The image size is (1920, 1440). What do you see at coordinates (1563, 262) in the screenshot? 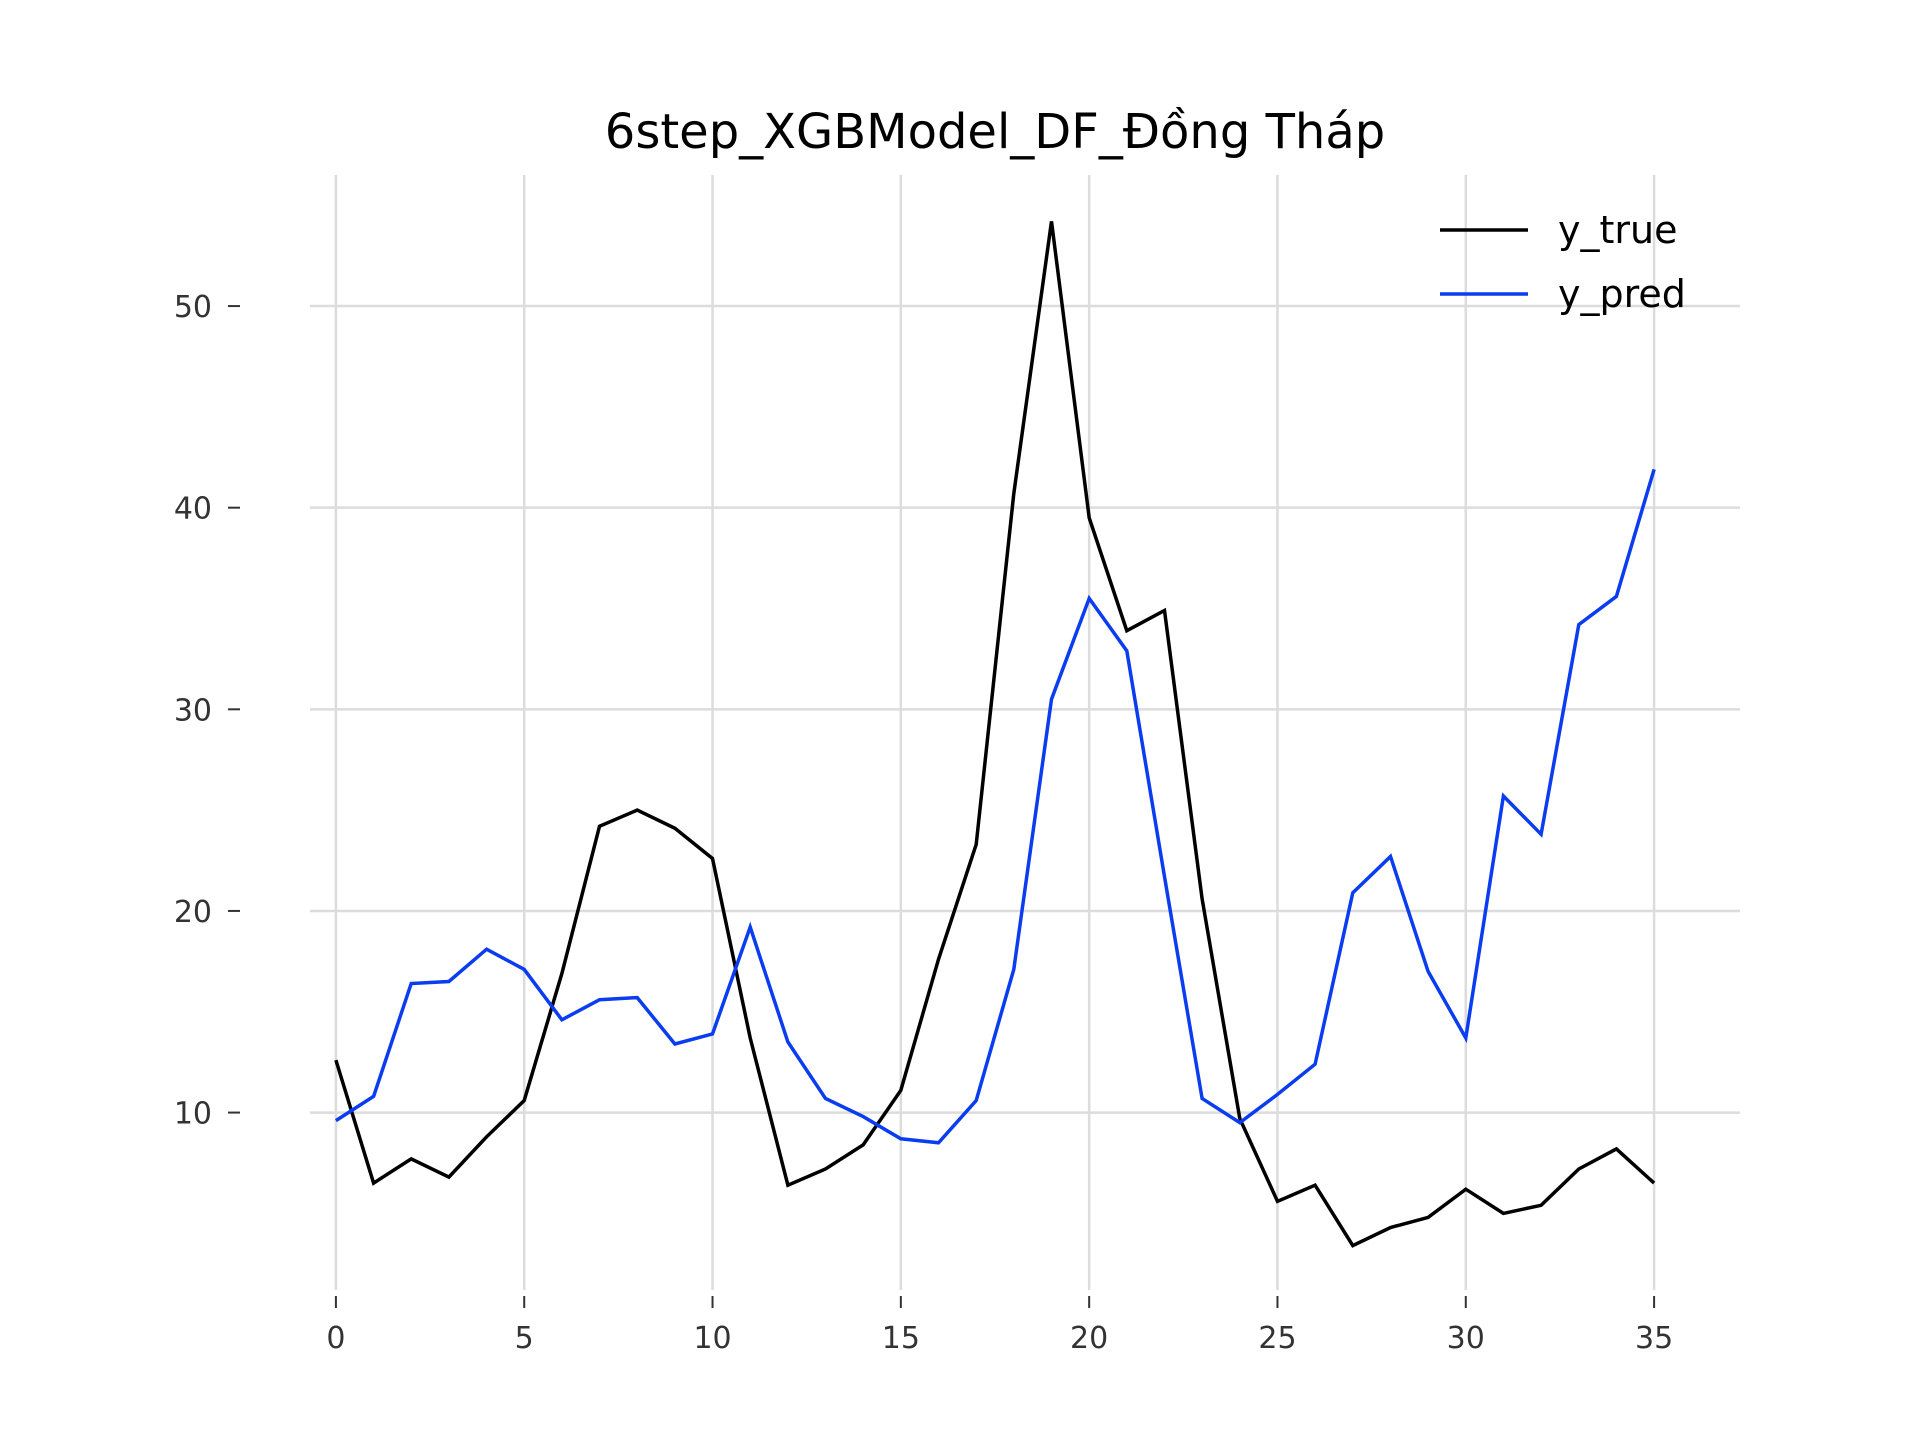
I see `legend: y_true y_pred` at bounding box center [1563, 262].